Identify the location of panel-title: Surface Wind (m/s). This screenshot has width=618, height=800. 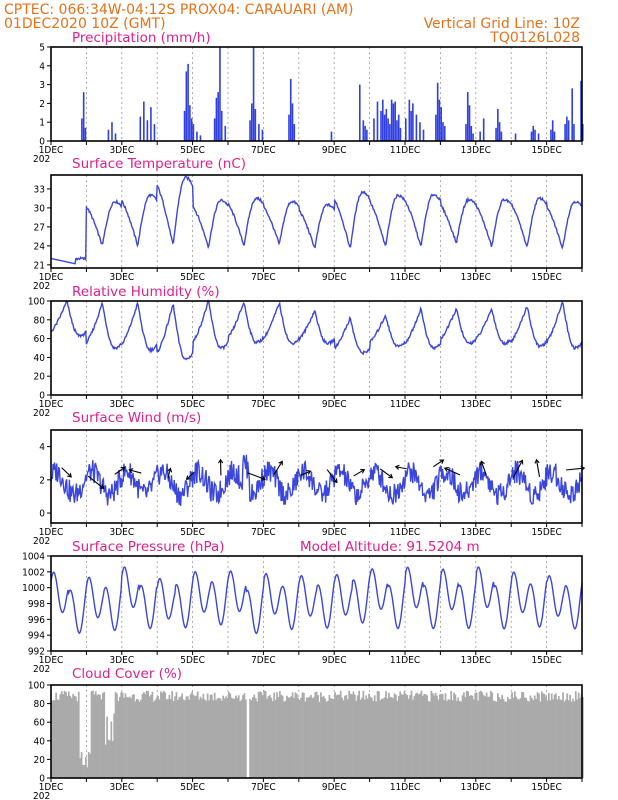
(136, 418).